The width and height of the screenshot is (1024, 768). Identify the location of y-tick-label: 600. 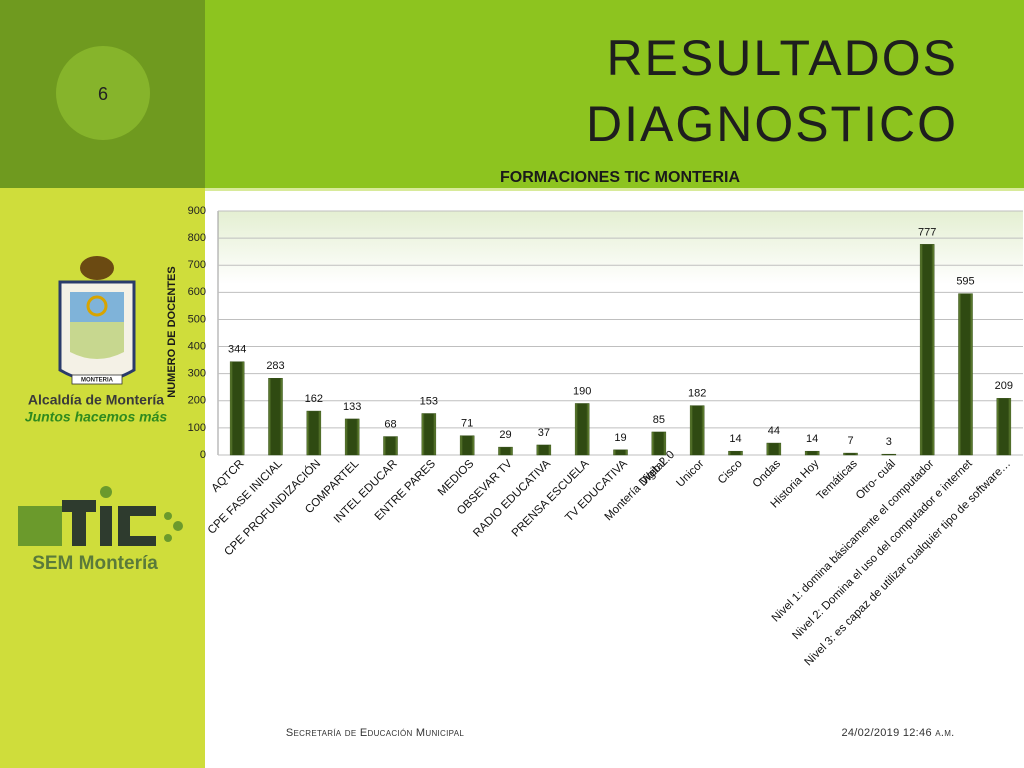
(197, 292).